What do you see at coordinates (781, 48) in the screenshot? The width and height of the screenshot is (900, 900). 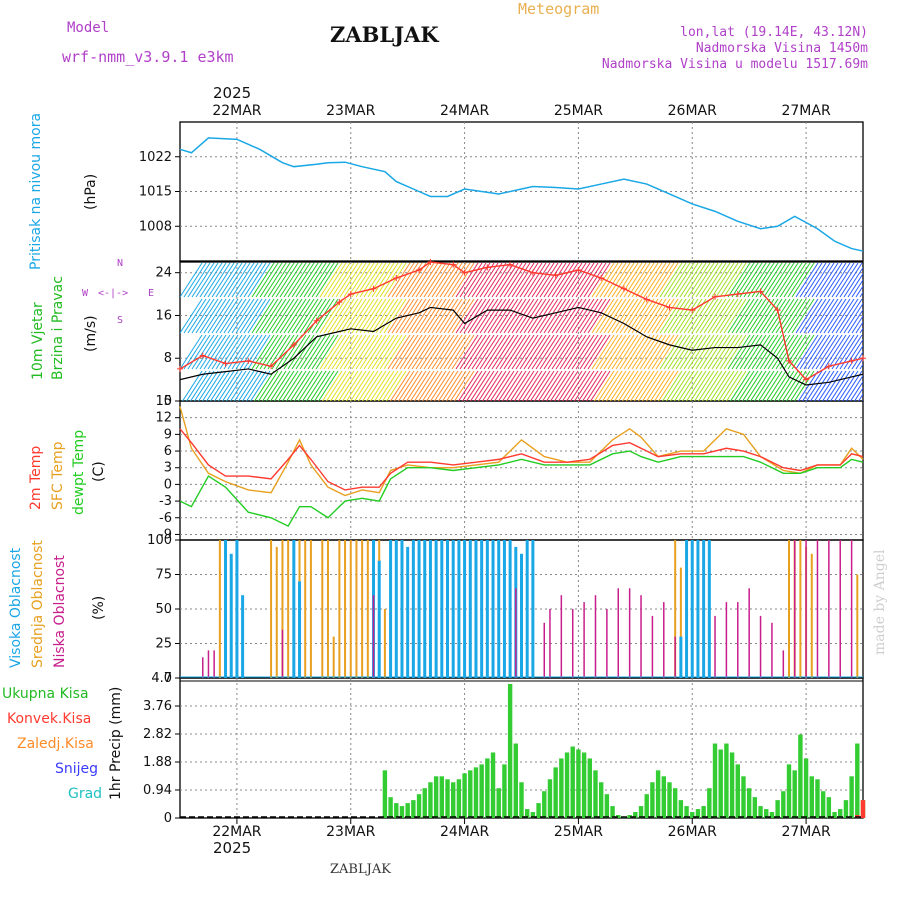 I see `elevation-text: Nadmorska Visina 1450m` at bounding box center [781, 48].